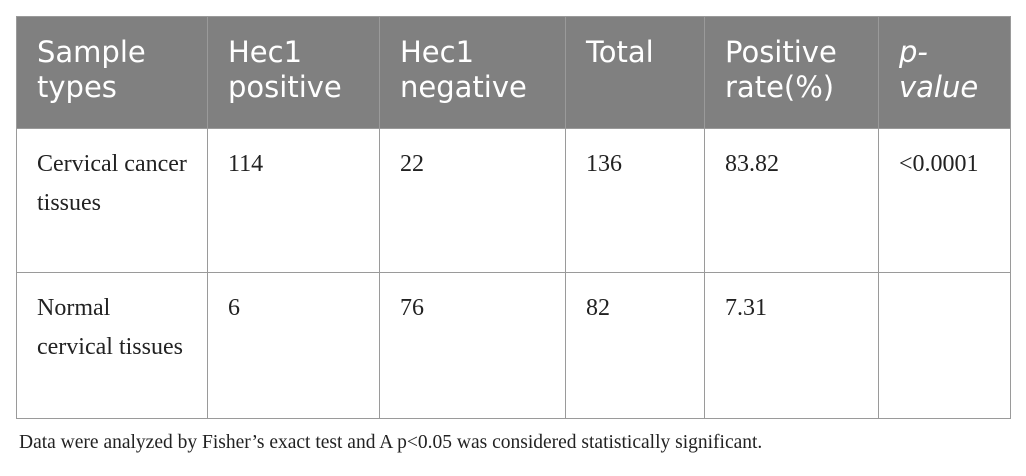  I want to click on table-cell: <0.0001, so click(944, 200).